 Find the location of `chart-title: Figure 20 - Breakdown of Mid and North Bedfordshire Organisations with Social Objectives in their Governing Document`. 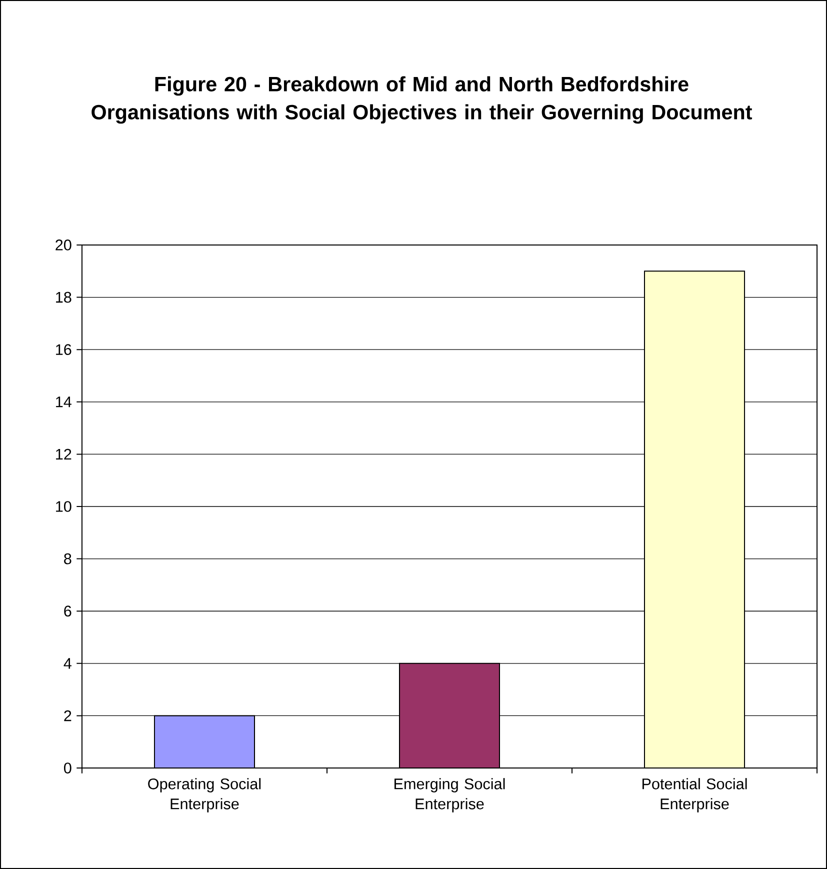

chart-title: Figure 20 - Breakdown of Mid and North Bedfordshire Organisations with Social Objectives in their Governing Document is located at coordinates (422, 100).